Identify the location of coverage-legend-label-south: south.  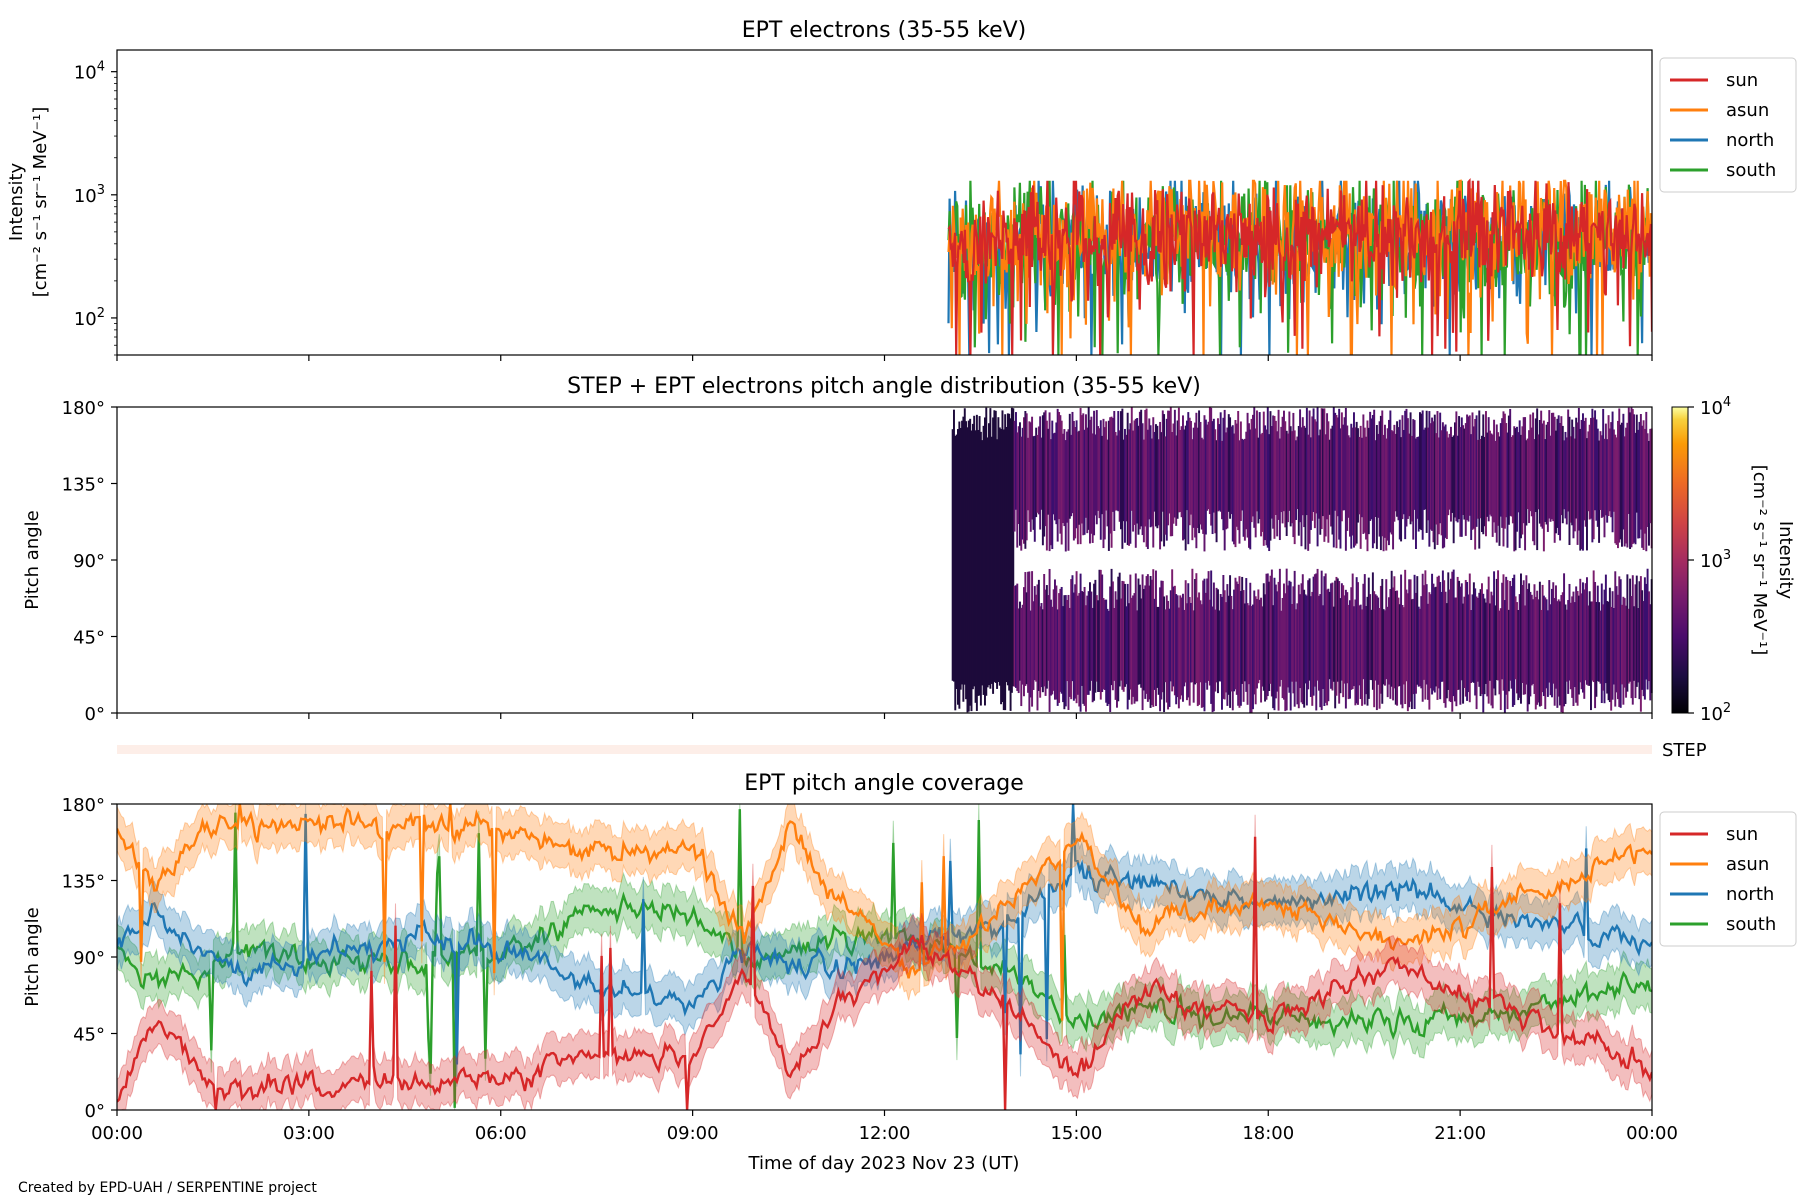
(1751, 924).